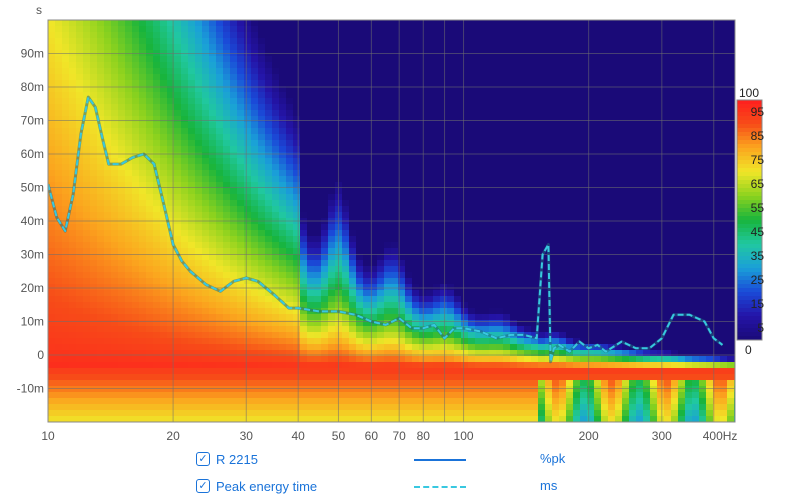  I want to click on legend-row-peak-energy-time: ✓ Peak energy time, so click(256, 486).